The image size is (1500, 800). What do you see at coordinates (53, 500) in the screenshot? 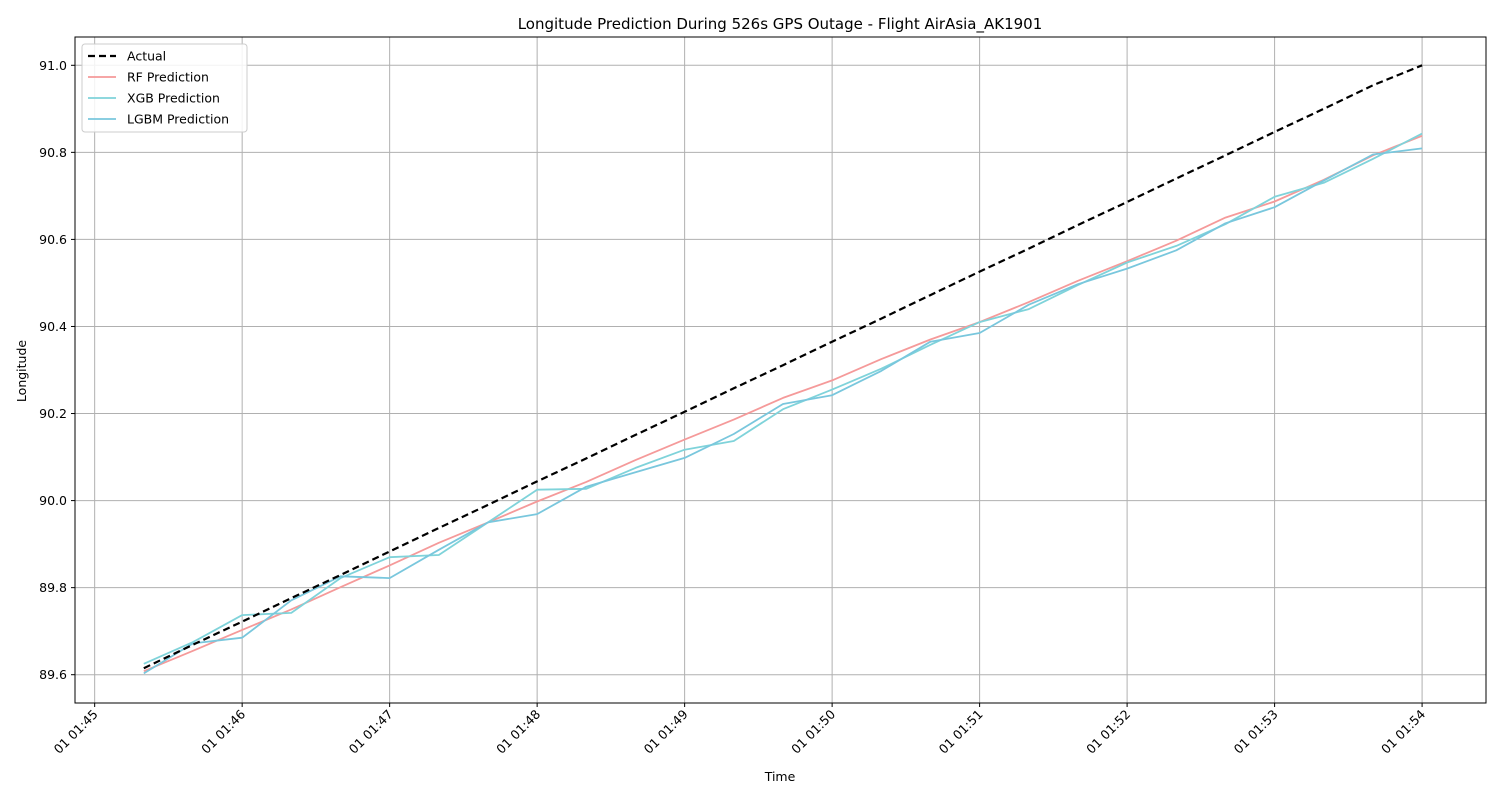
I see `y-tick-label: 90.0` at bounding box center [53, 500].